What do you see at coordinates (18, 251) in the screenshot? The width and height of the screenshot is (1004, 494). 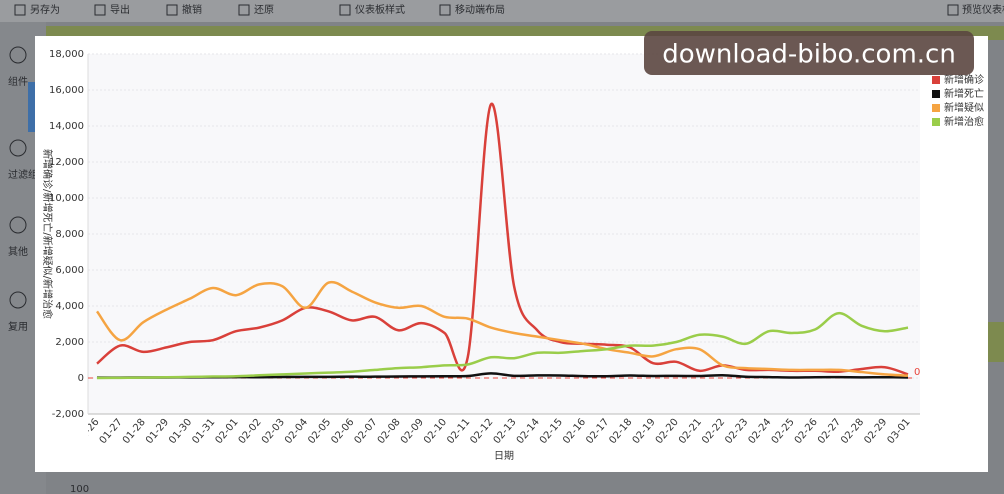 I see `sidebar-item: 其他` at bounding box center [18, 251].